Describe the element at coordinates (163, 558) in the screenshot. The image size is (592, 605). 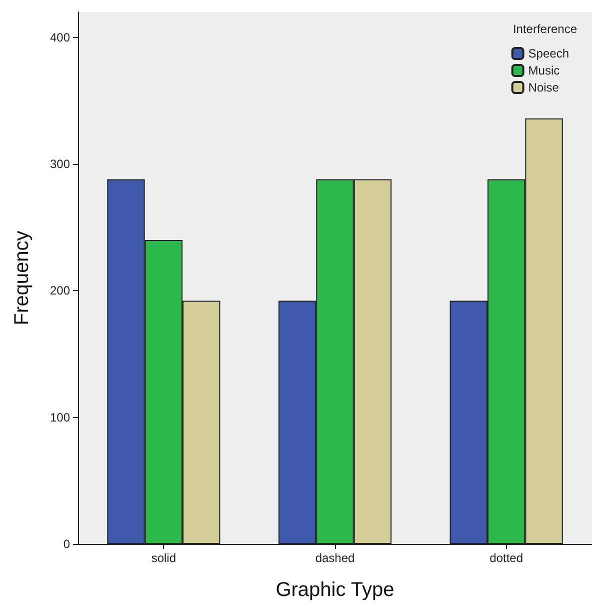
I see `x-tick-label: solid` at that location.